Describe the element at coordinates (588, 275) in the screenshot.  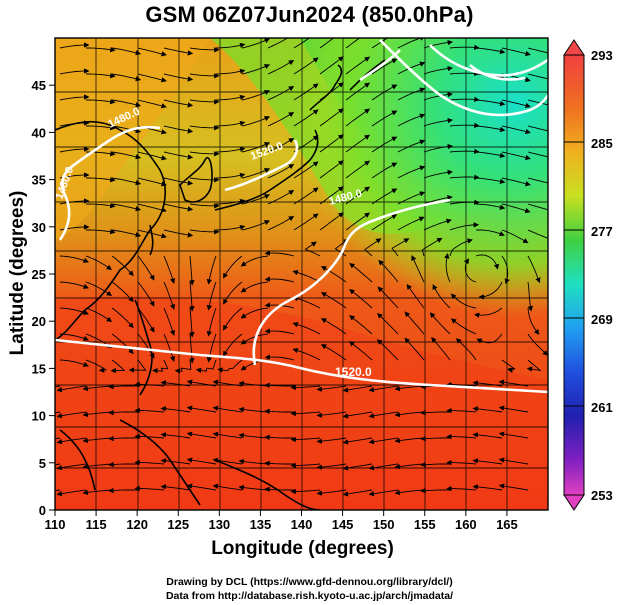
I see `colorbar: 293 285 277 269 261 253` at that location.